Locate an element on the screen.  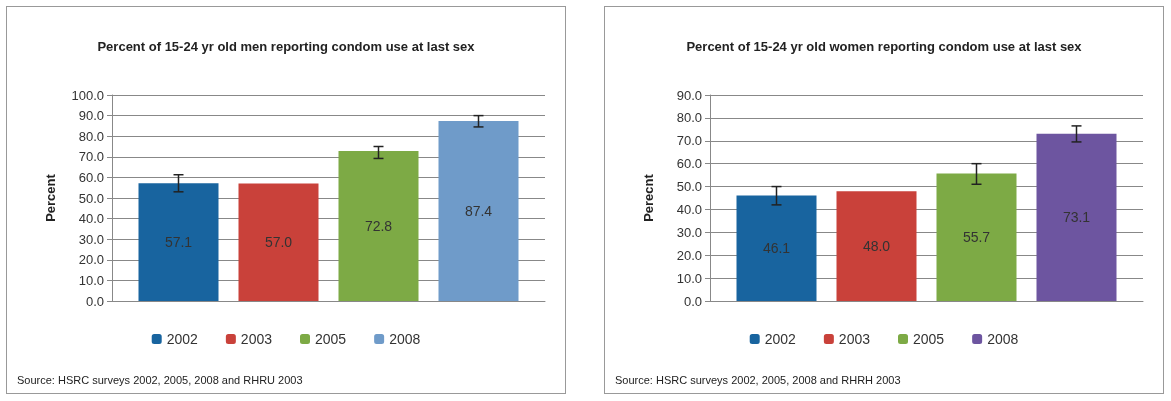
source-note: Source: HSRC surveys 2002, 2005, 2008 and RHRH 2003 is located at coordinates (758, 379).